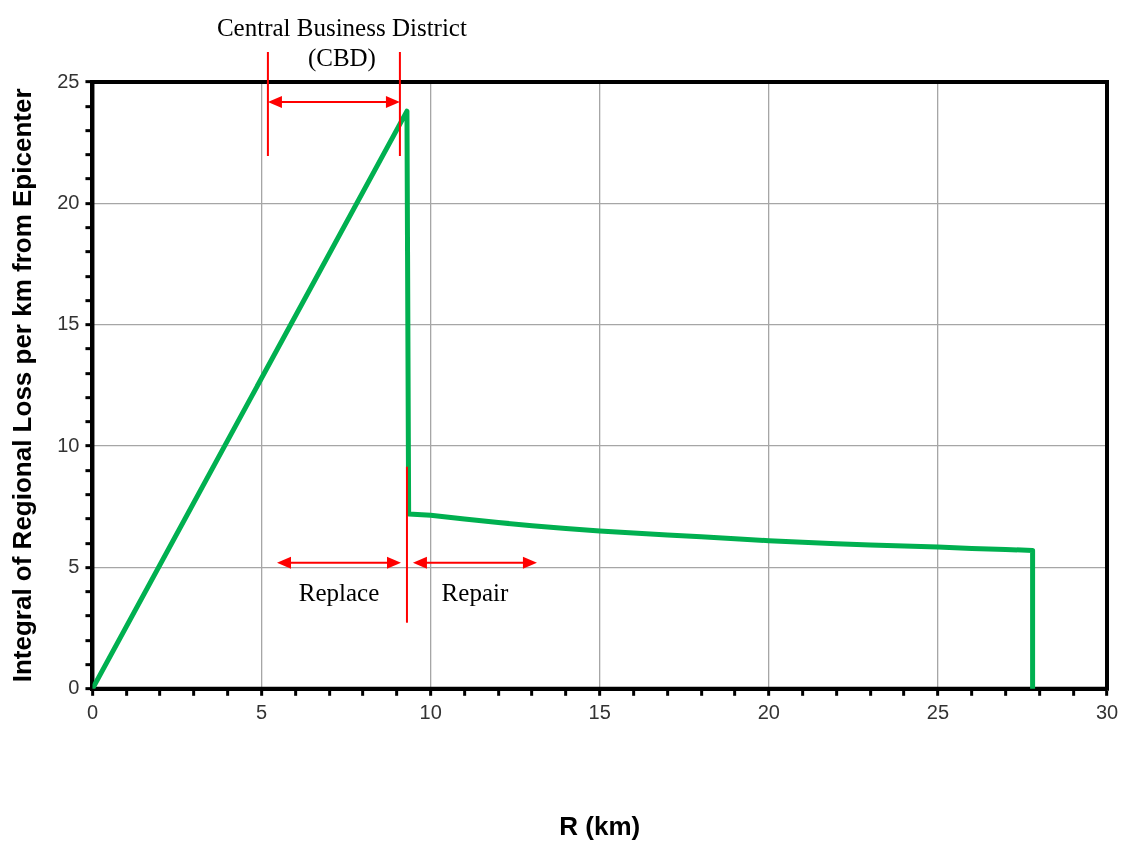 This screenshot has height=853, width=1127. Describe the element at coordinates (68, 201) in the screenshot. I see `y-tick-label: 20` at that location.